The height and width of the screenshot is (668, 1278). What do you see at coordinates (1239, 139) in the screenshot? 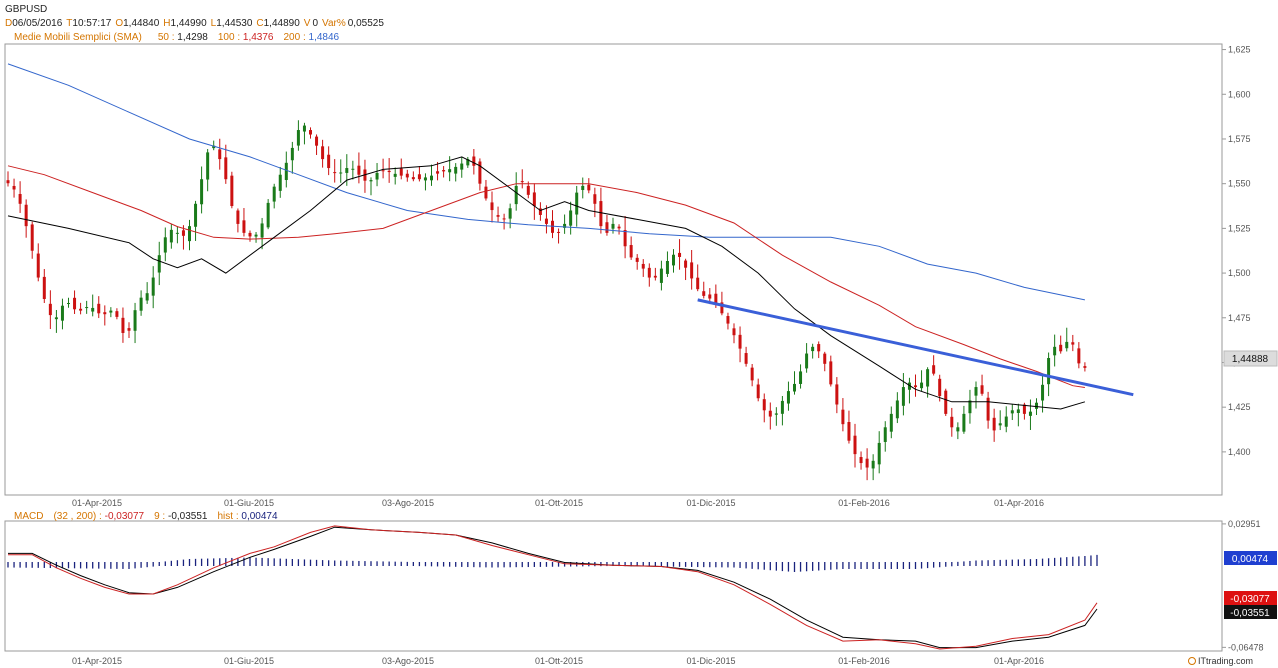
I see `y-tick-label: 1,575` at bounding box center [1239, 139].